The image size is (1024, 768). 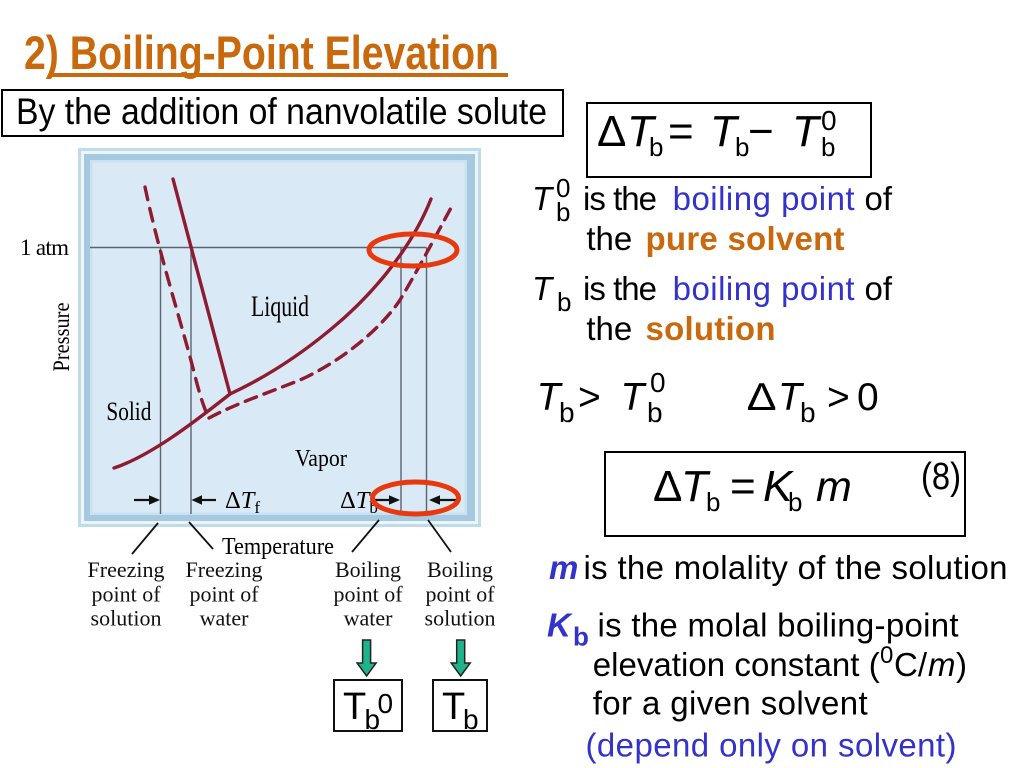 I want to click on svg-text: for a given solvent, so click(x=730, y=703).